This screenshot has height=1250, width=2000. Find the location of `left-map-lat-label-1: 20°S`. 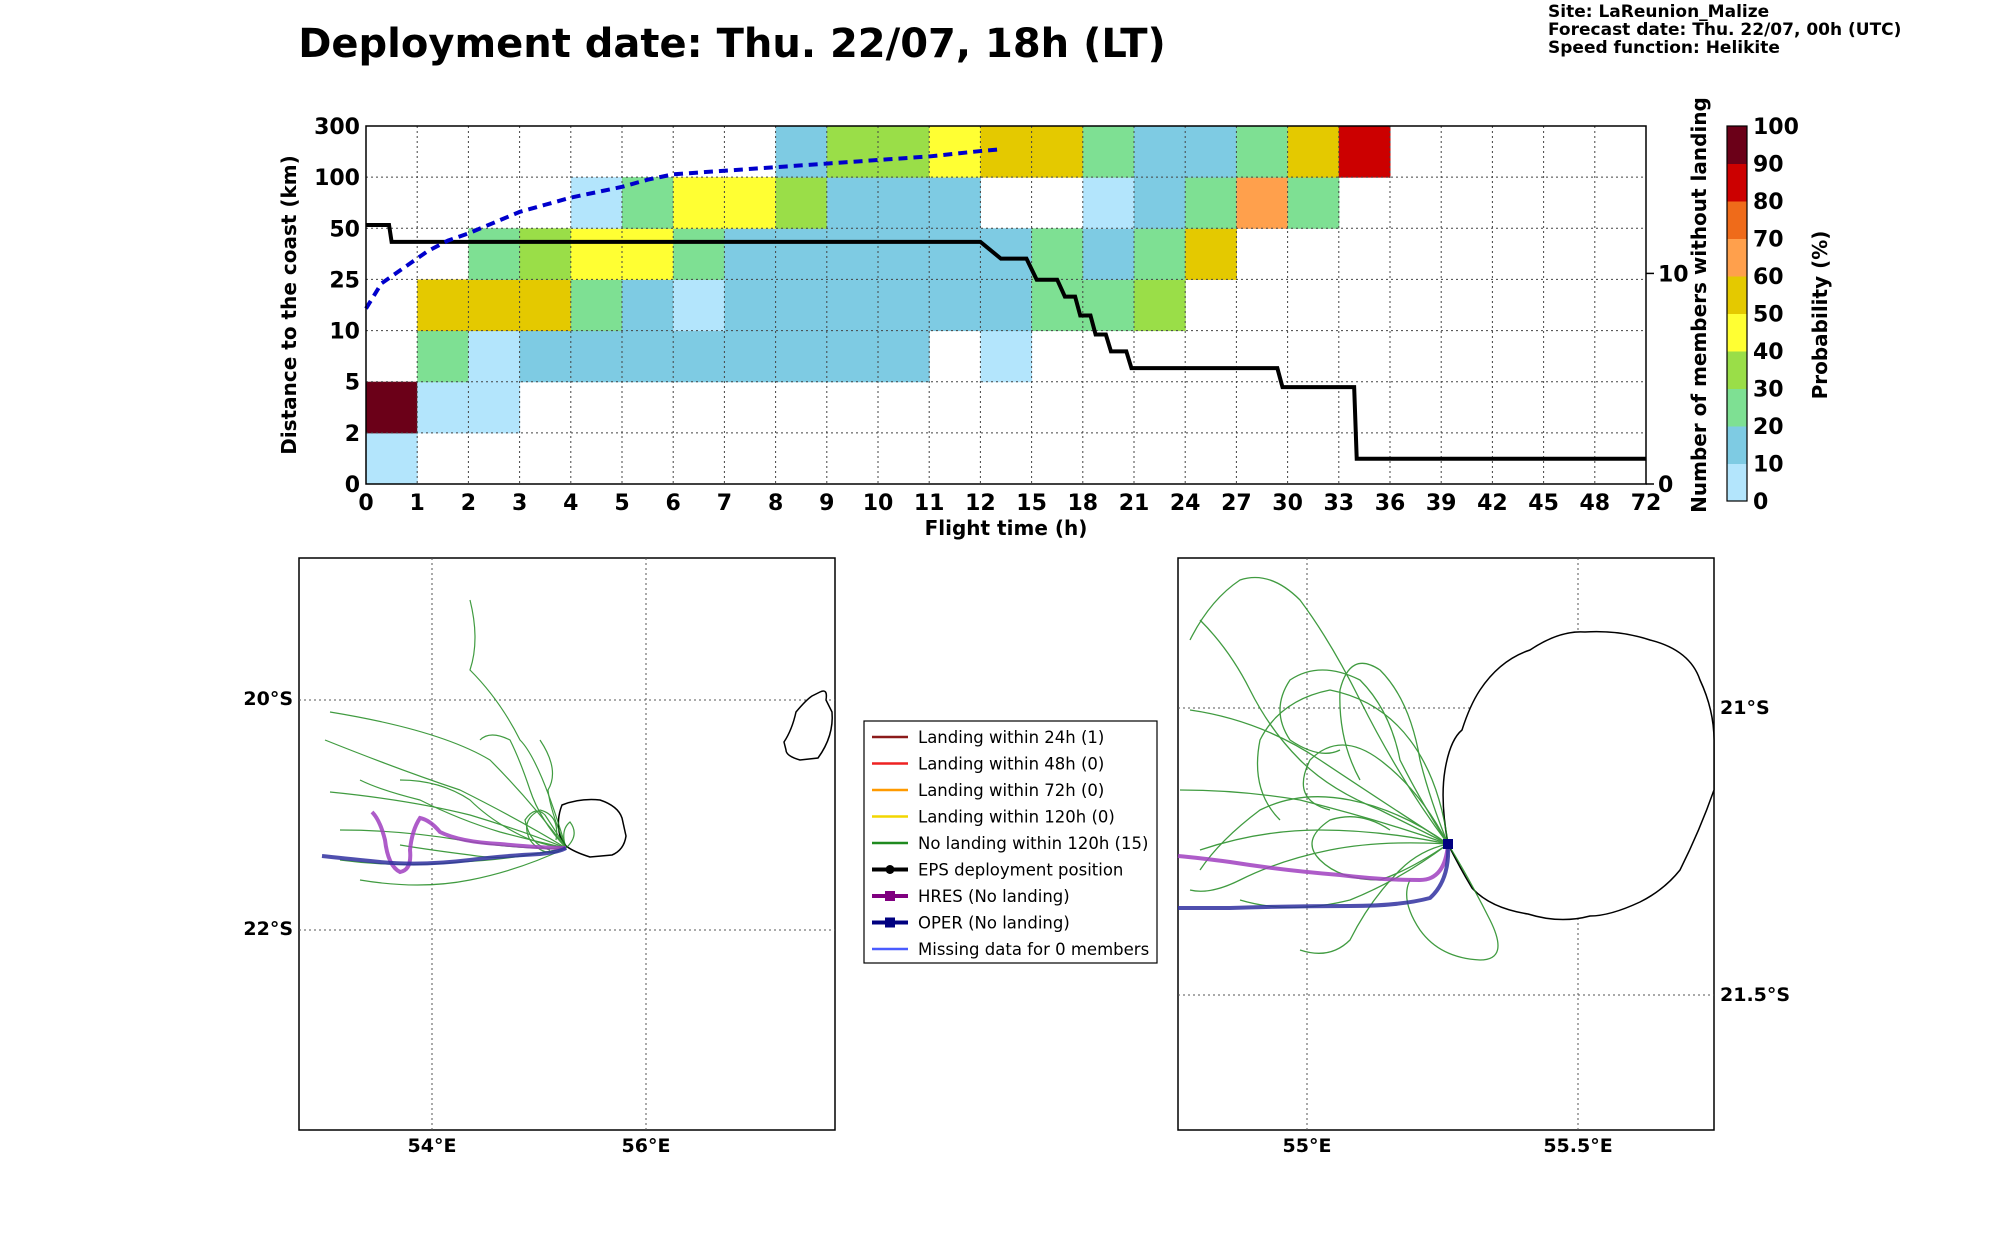

left-map-lat-label-1: 20°S is located at coordinates (268, 699).